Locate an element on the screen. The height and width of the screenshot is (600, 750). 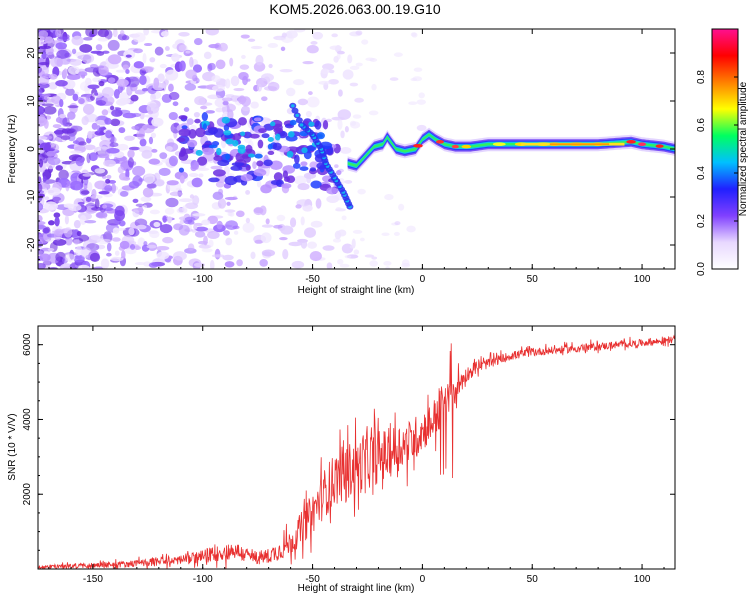
snr-y-tick-label: 4000 is located at coordinates (27, 419).